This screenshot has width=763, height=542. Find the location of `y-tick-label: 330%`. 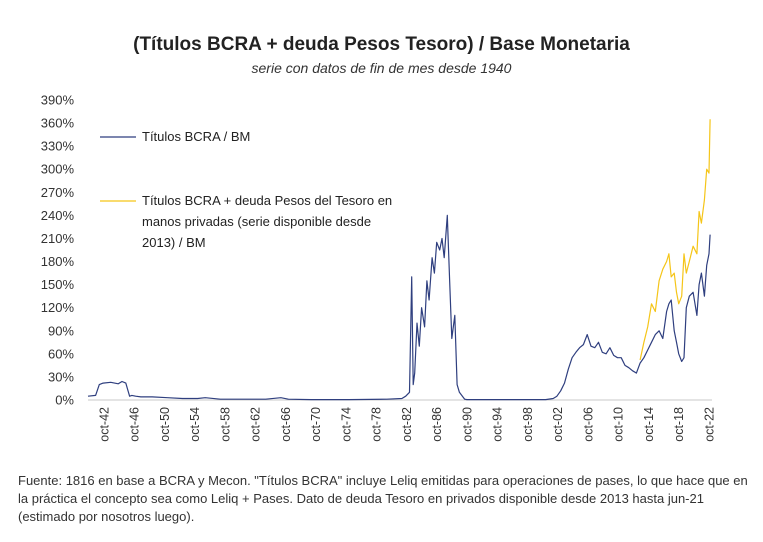

y-tick-label: 330% is located at coordinates (58, 146).